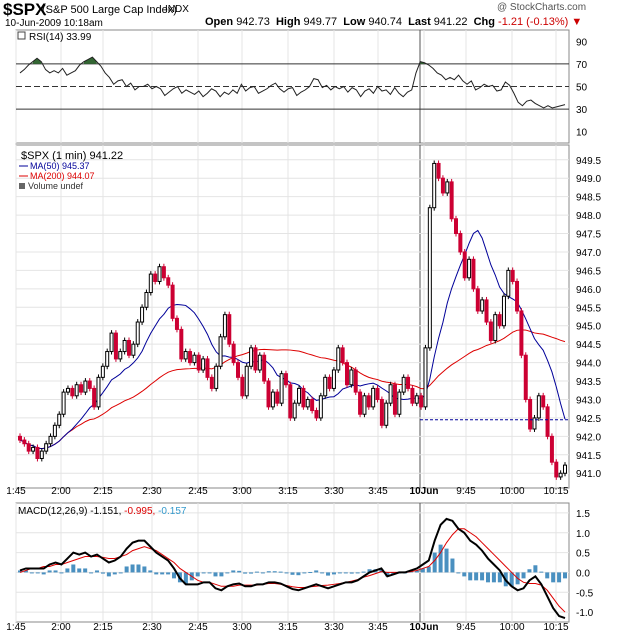  What do you see at coordinates (585, 593) in the screenshot?
I see `y-tick-label: -0.5` at bounding box center [585, 593].